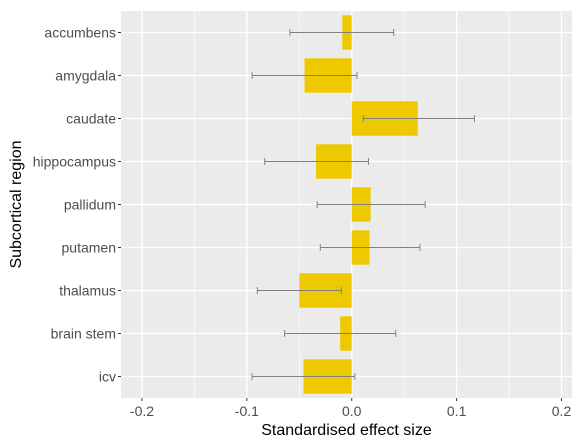  What do you see at coordinates (83, 334) in the screenshot?
I see `y-tick-label: brain stem` at bounding box center [83, 334].